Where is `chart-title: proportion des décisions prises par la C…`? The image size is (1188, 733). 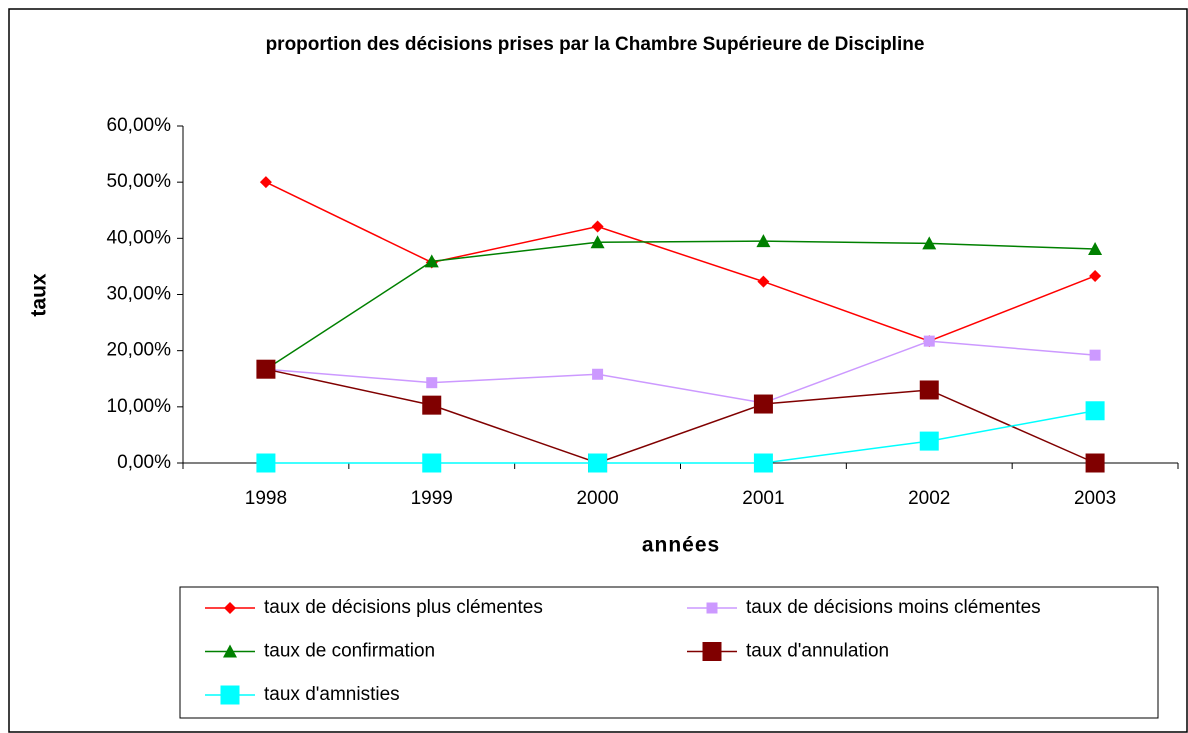
chart-title: proportion des décisions prises par la C… is located at coordinates (595, 44).